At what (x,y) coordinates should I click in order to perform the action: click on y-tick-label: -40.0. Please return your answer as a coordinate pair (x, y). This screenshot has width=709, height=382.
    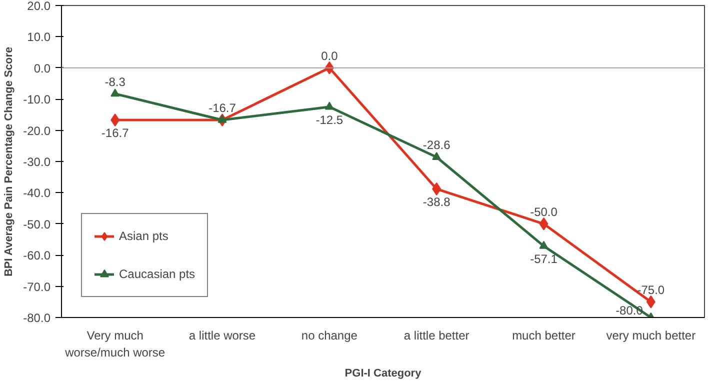
    Looking at the image, I should click on (37, 193).